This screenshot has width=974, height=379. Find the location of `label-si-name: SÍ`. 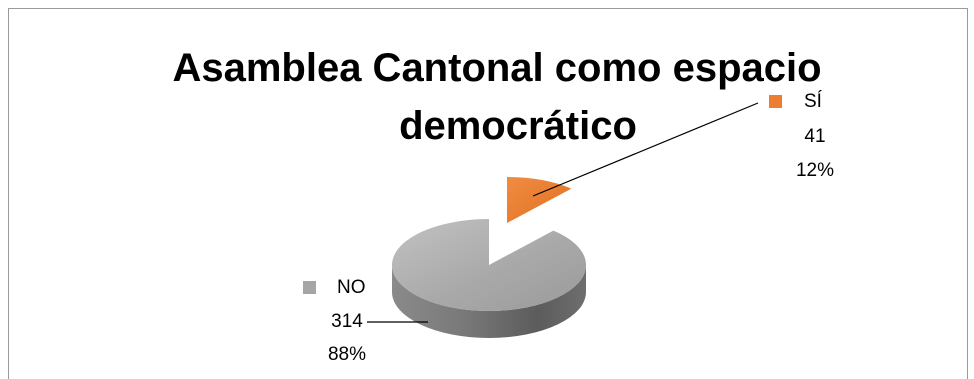

label-si-name: SÍ is located at coordinates (813, 101).